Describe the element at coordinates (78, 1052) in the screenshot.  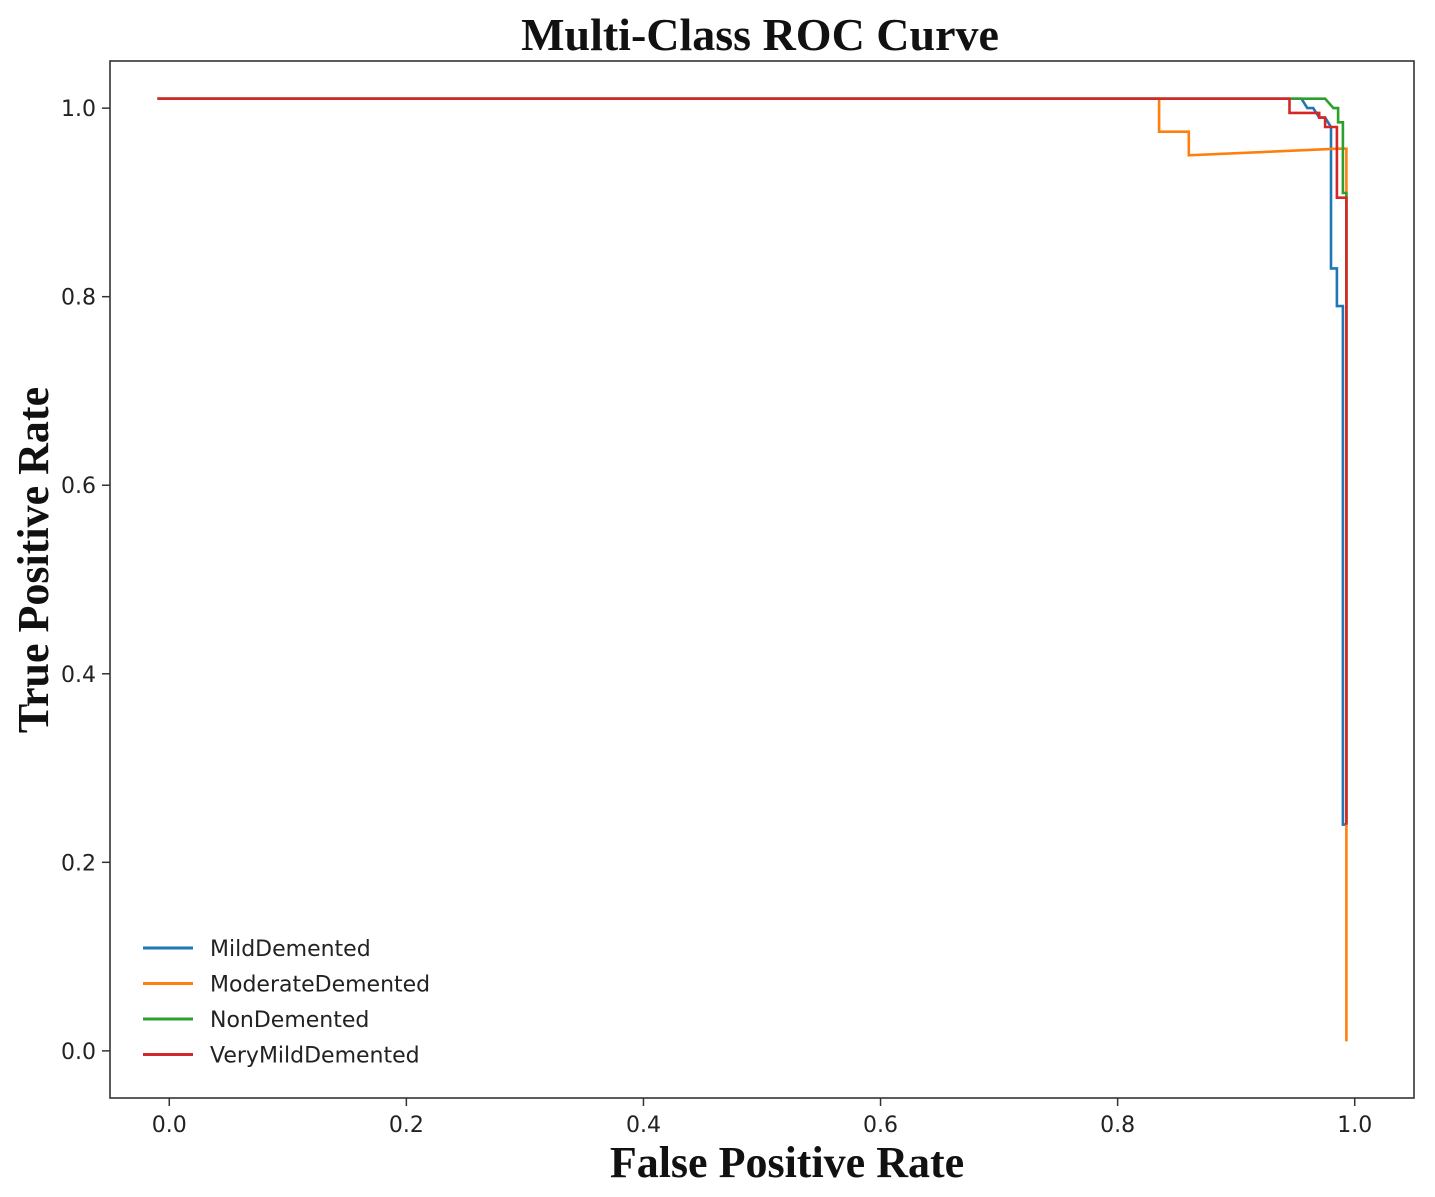
I see `y-tick-label: 0.0` at that location.